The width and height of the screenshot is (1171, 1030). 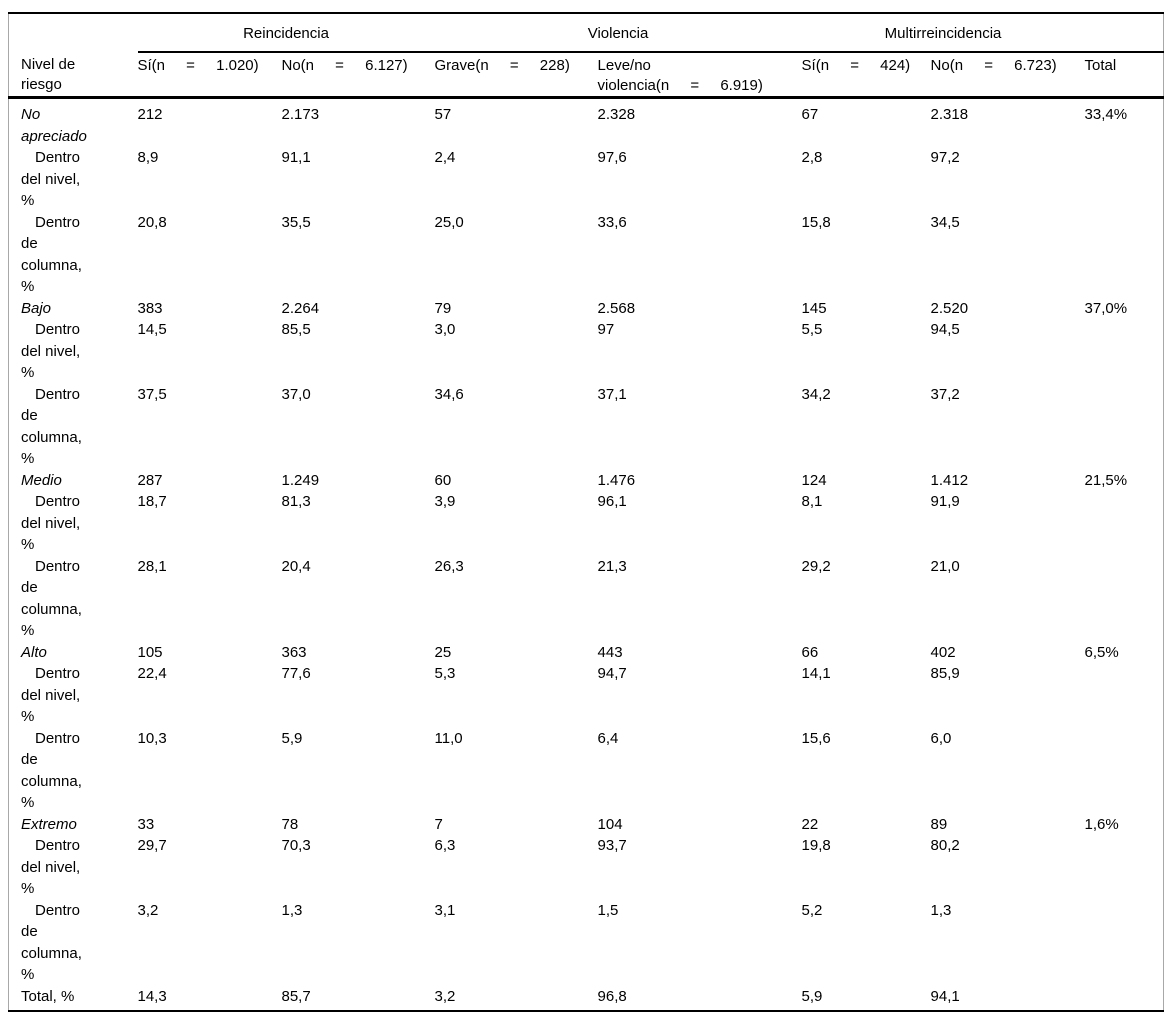 I want to click on data-cell: 3,9, so click(x=445, y=501).